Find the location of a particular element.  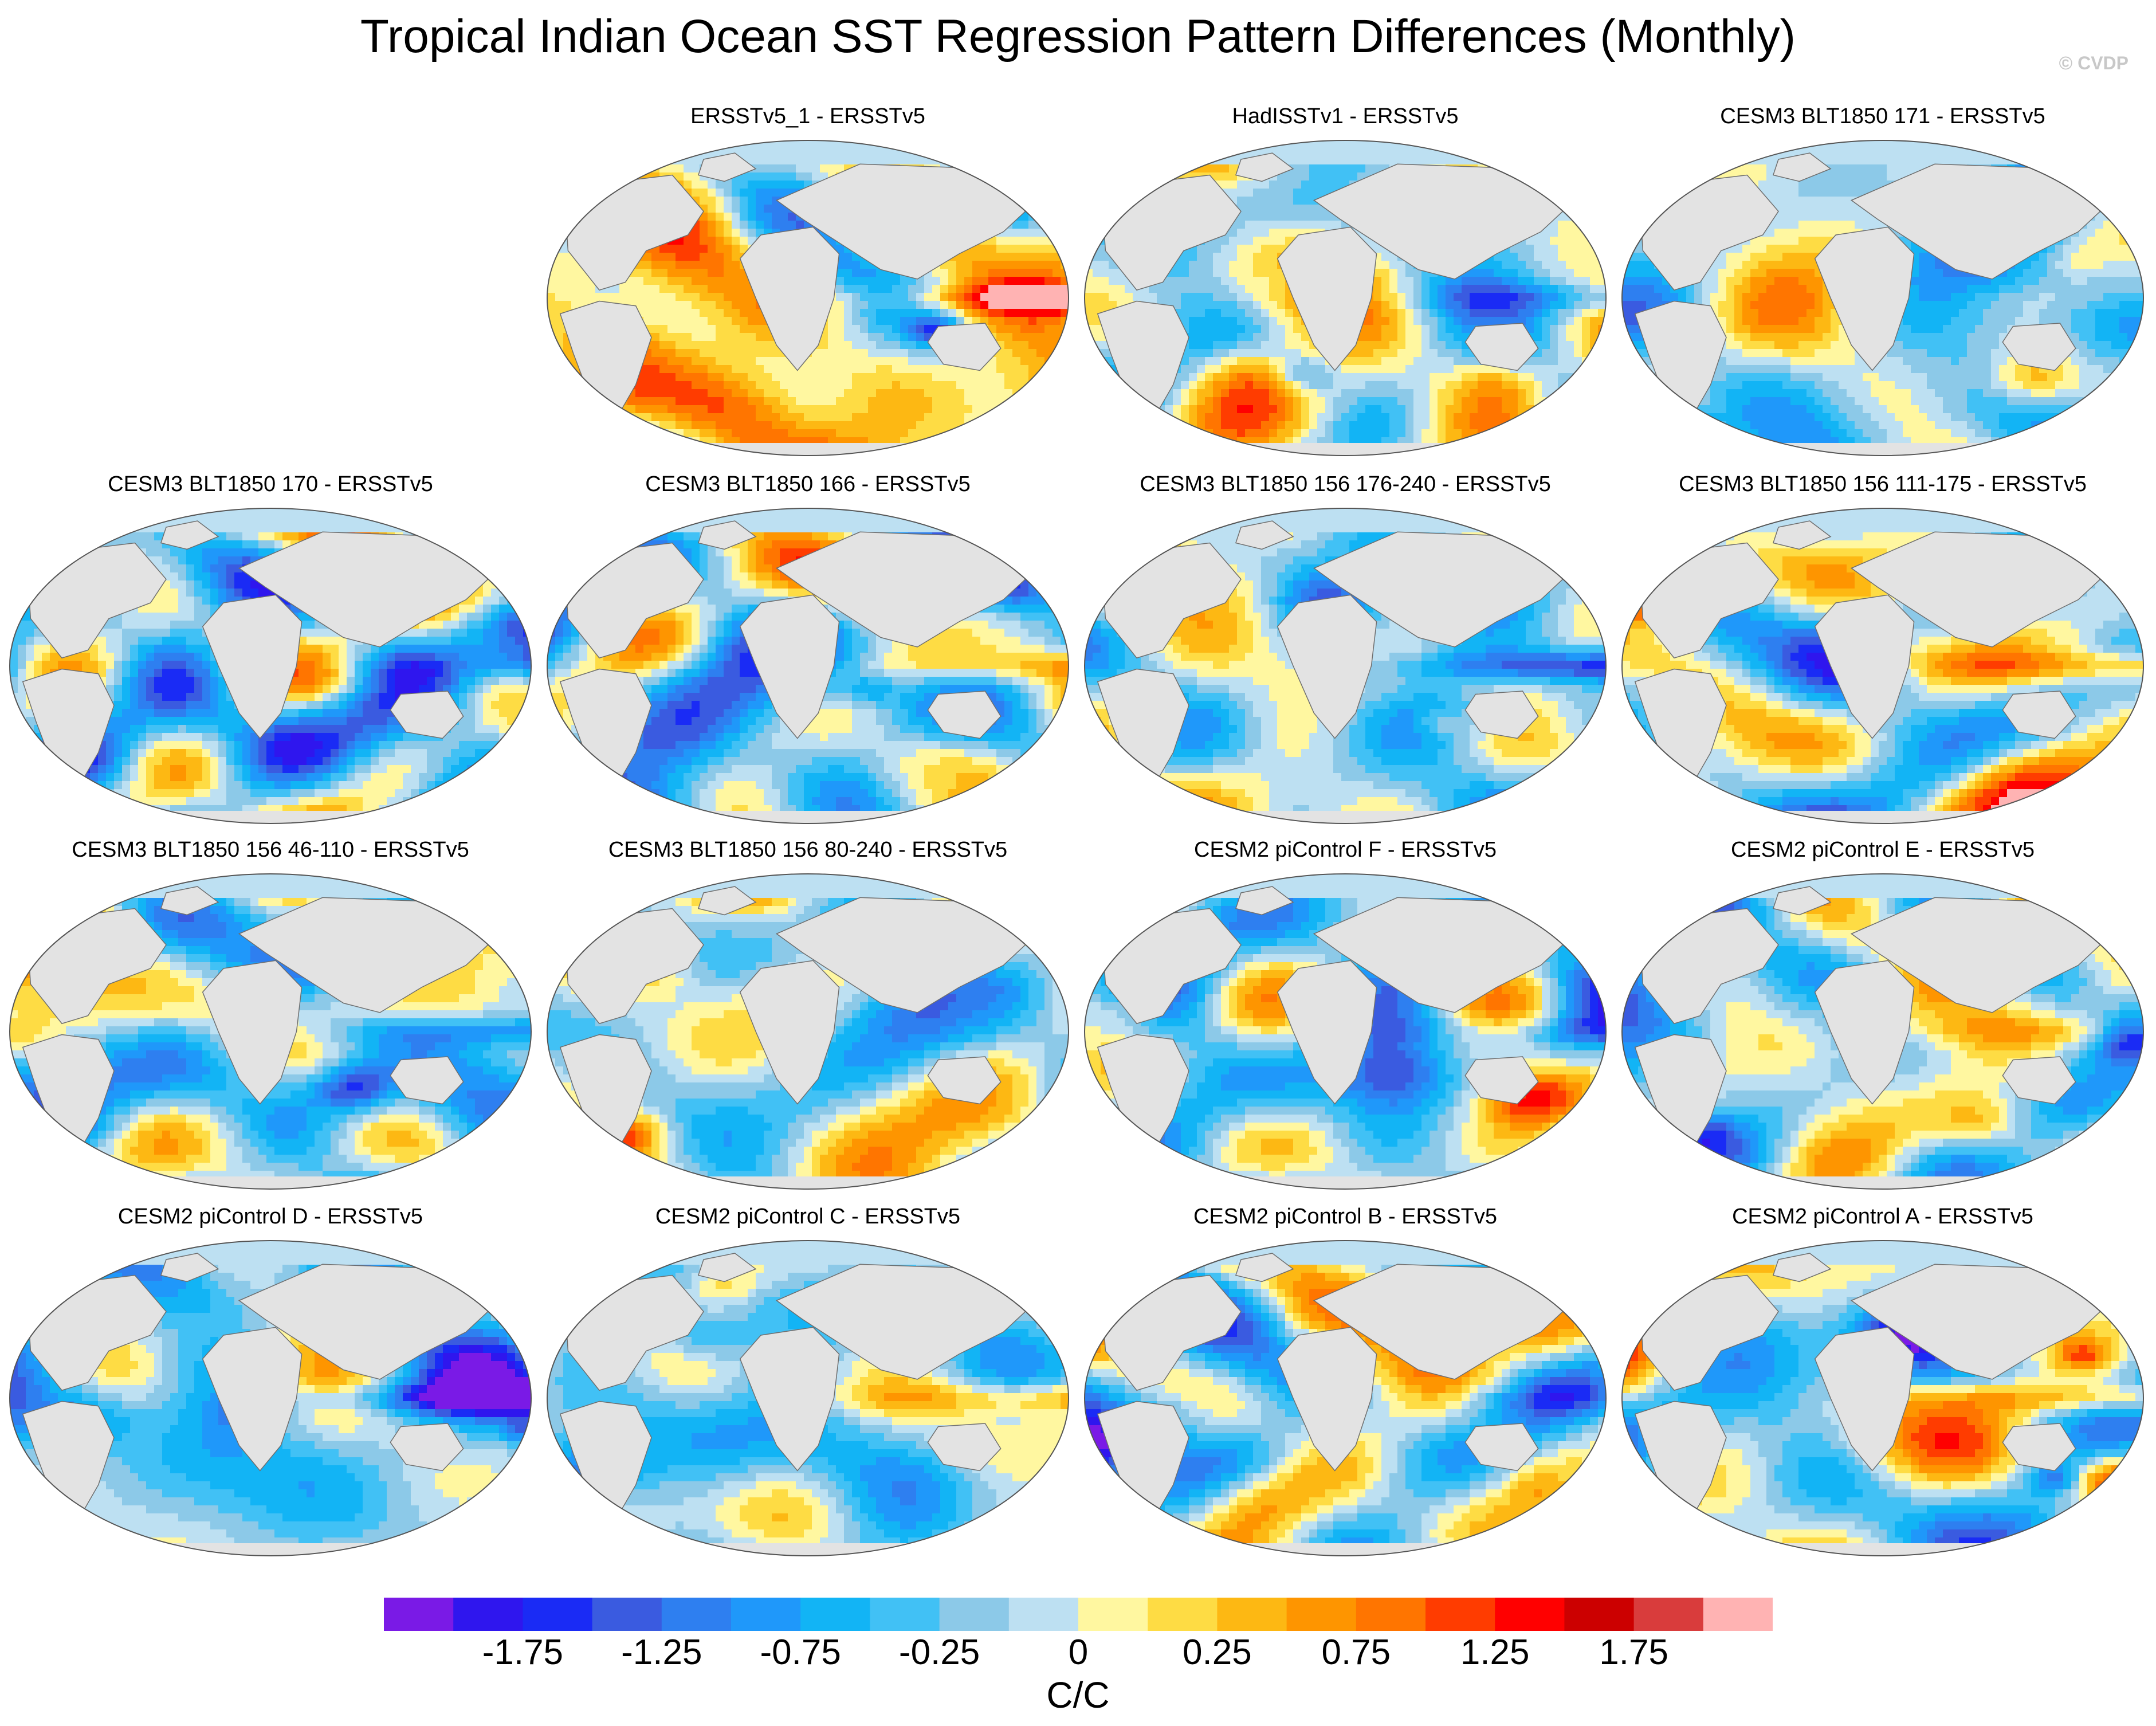

panel-title: CESM2 piControl C - ERSSTv5 is located at coordinates (807, 1216).